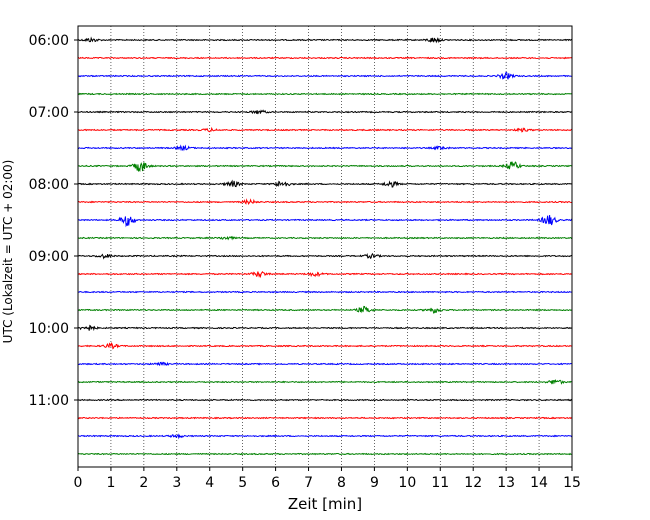  What do you see at coordinates (53, 221) in the screenshot?
I see `y-axis-ticks: 06:00 07:00 08:00 09:00 10:00 11:00` at bounding box center [53, 221].